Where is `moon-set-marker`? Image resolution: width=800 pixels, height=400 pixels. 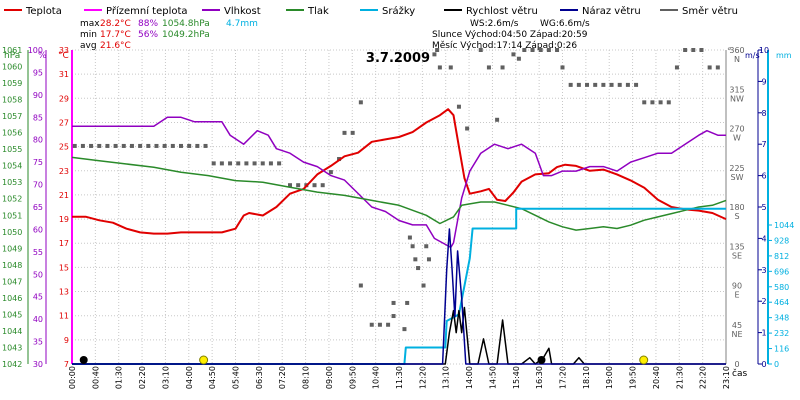
moon-set-marker is located at coordinates (83, 360).